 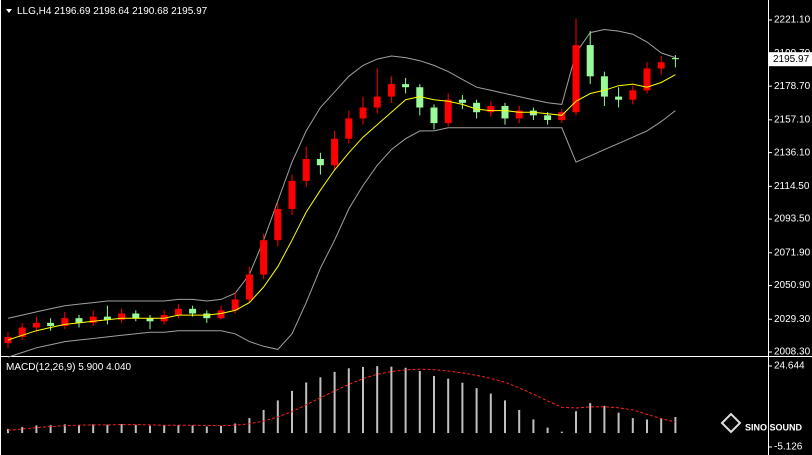 I want to click on y-tick-label: 2029.30, so click(x=792, y=319).